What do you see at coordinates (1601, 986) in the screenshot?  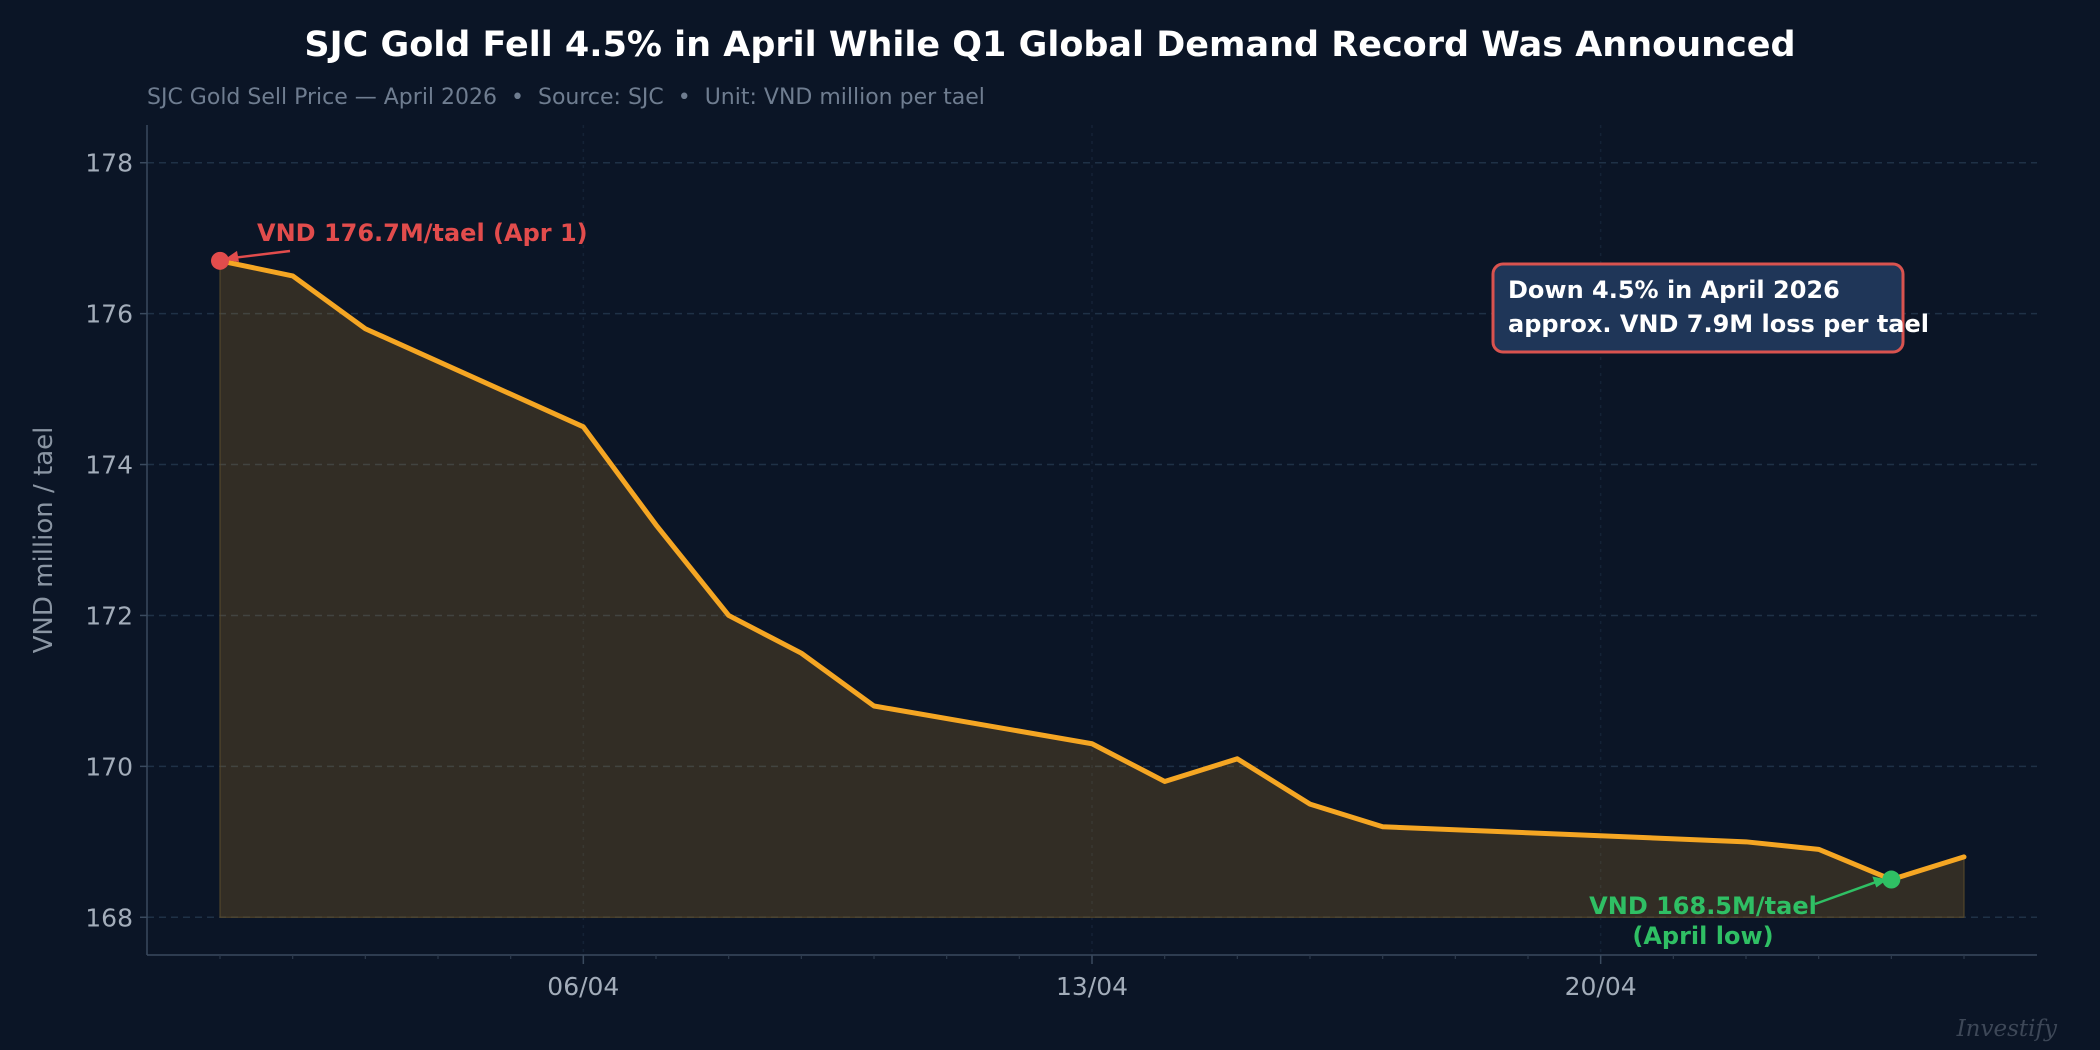 I see `x-tick-label: 20/04` at bounding box center [1601, 986].